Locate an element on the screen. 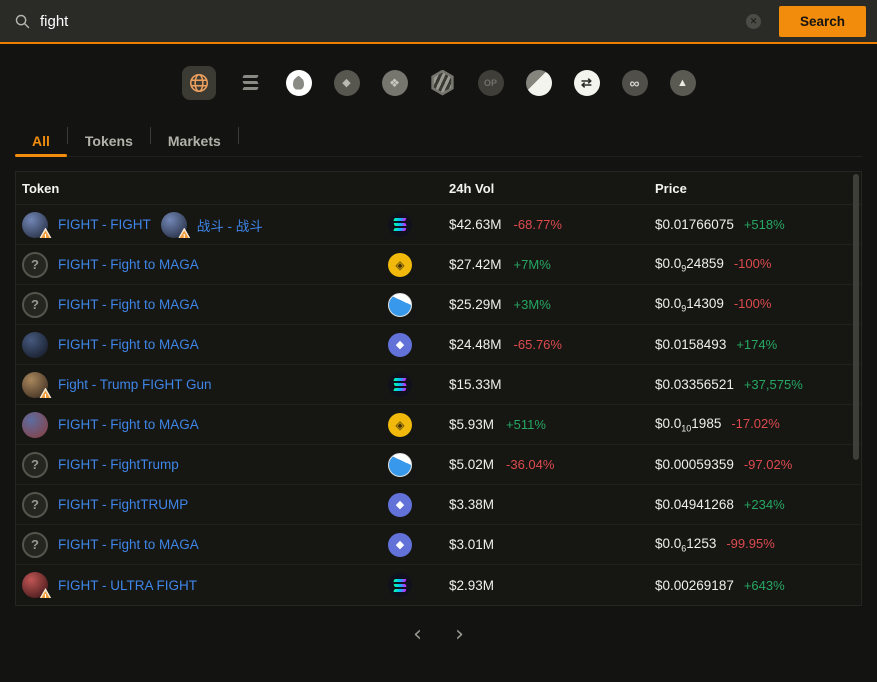 The height and width of the screenshot is (682, 877). volume-cell: $5.93M +511% is located at coordinates (527, 424).